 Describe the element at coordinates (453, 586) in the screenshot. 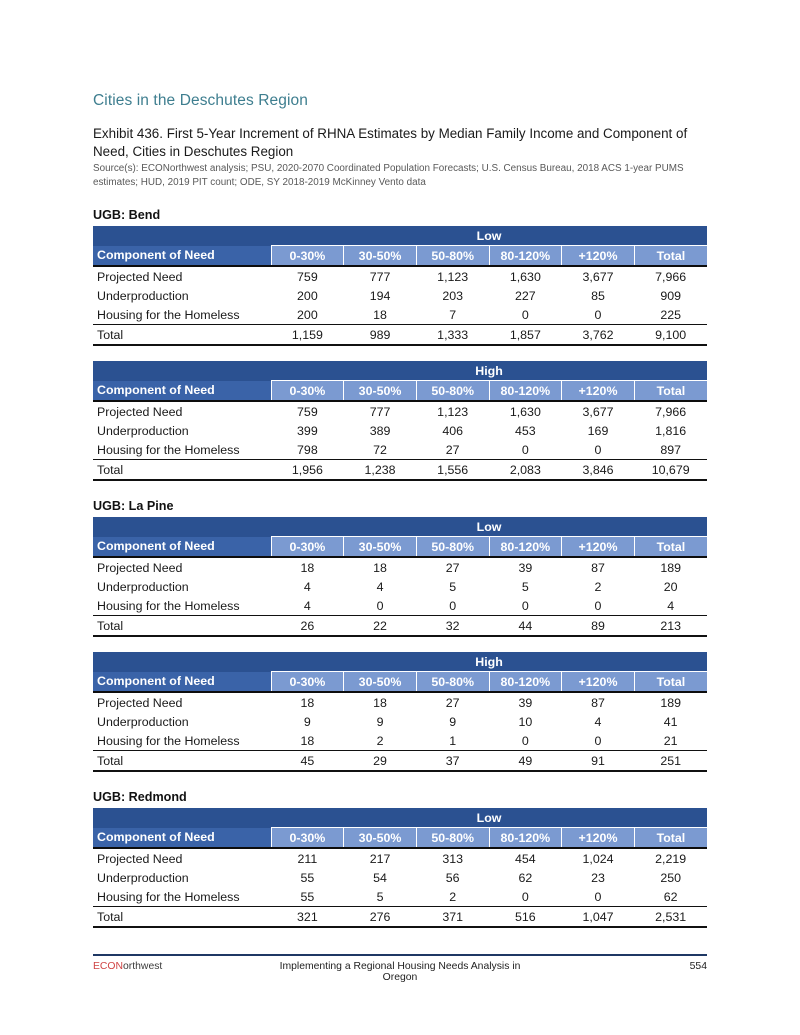

I see `value-cell: 5` at that location.